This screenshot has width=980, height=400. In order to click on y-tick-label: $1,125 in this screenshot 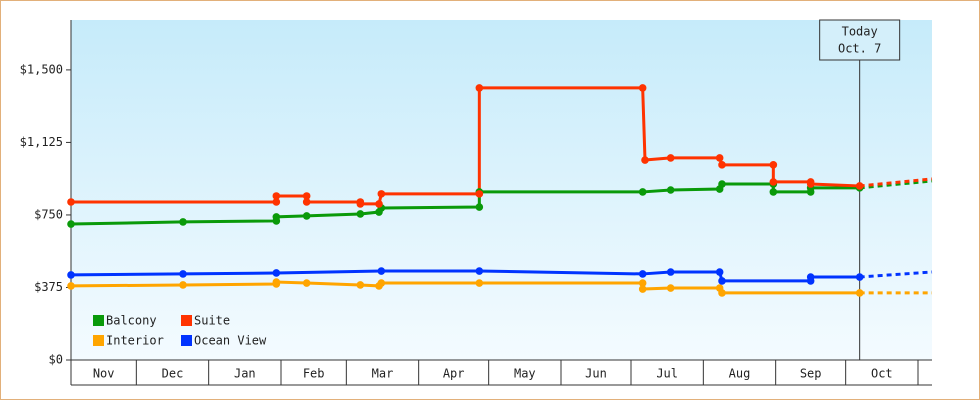, I will do `click(41, 142)`.